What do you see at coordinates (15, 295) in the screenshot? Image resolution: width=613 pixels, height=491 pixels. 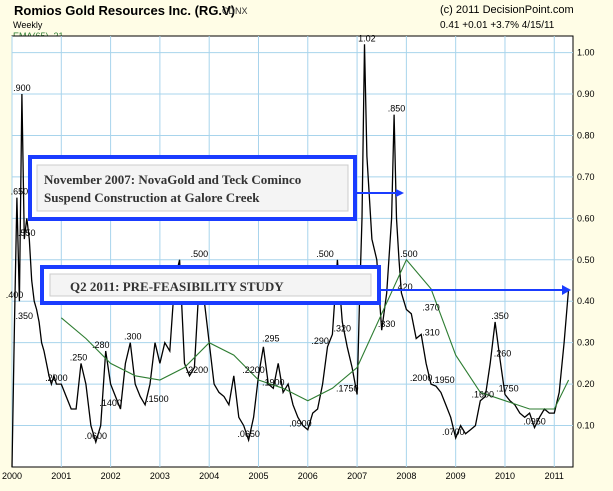 I see `data-label: .400` at bounding box center [15, 295].